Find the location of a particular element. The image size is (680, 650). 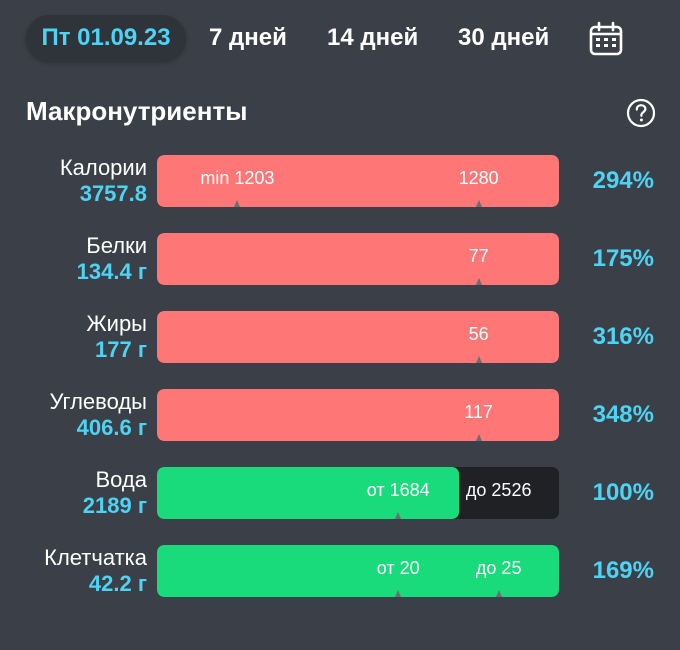

nutrient-bar: 56 is located at coordinates (358, 337).